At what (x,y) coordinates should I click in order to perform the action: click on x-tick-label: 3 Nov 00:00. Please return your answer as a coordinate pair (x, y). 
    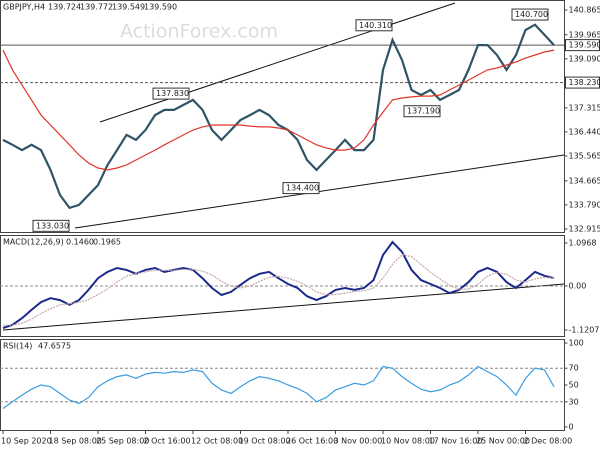
    Looking at the image, I should click on (358, 441).